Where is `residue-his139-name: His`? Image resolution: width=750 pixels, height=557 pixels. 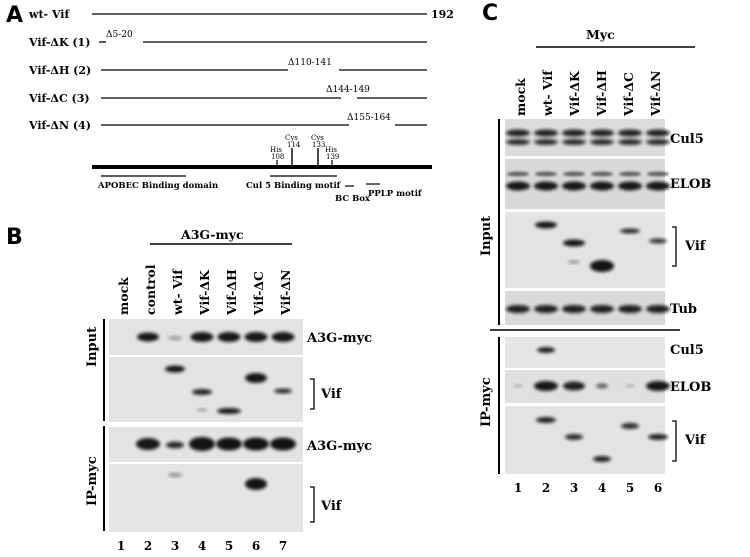 residue-his139-name: His is located at coordinates (331, 150).